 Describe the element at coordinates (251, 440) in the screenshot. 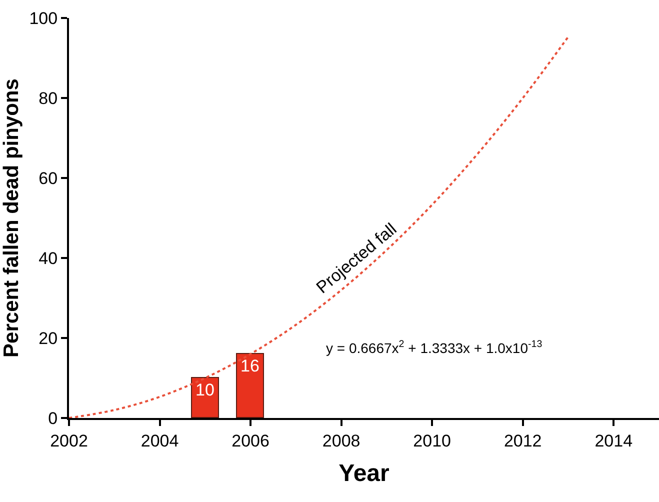

I see `x-tick-label: 2006` at that location.